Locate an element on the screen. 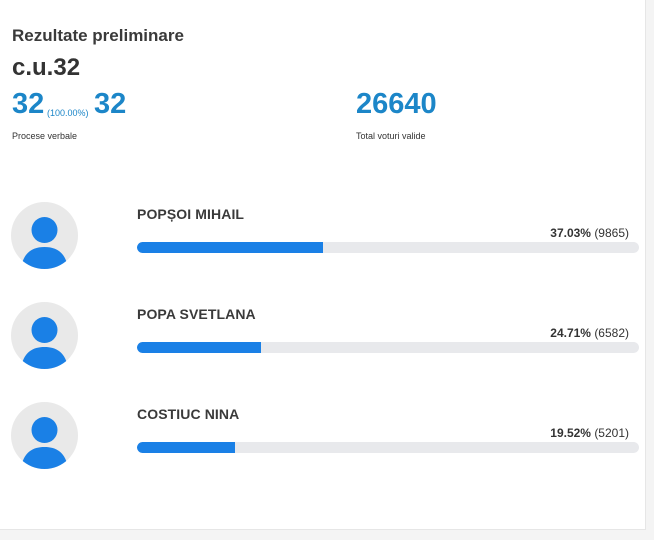 The height and width of the screenshot is (540, 654). processed-count: 32 is located at coordinates (28, 104).